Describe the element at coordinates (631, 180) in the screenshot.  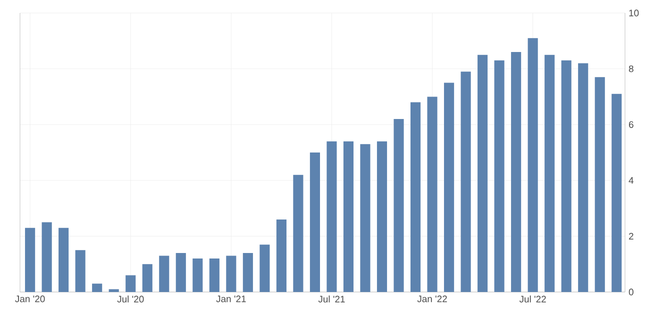
I see `y-tick-label: 4` at that location.